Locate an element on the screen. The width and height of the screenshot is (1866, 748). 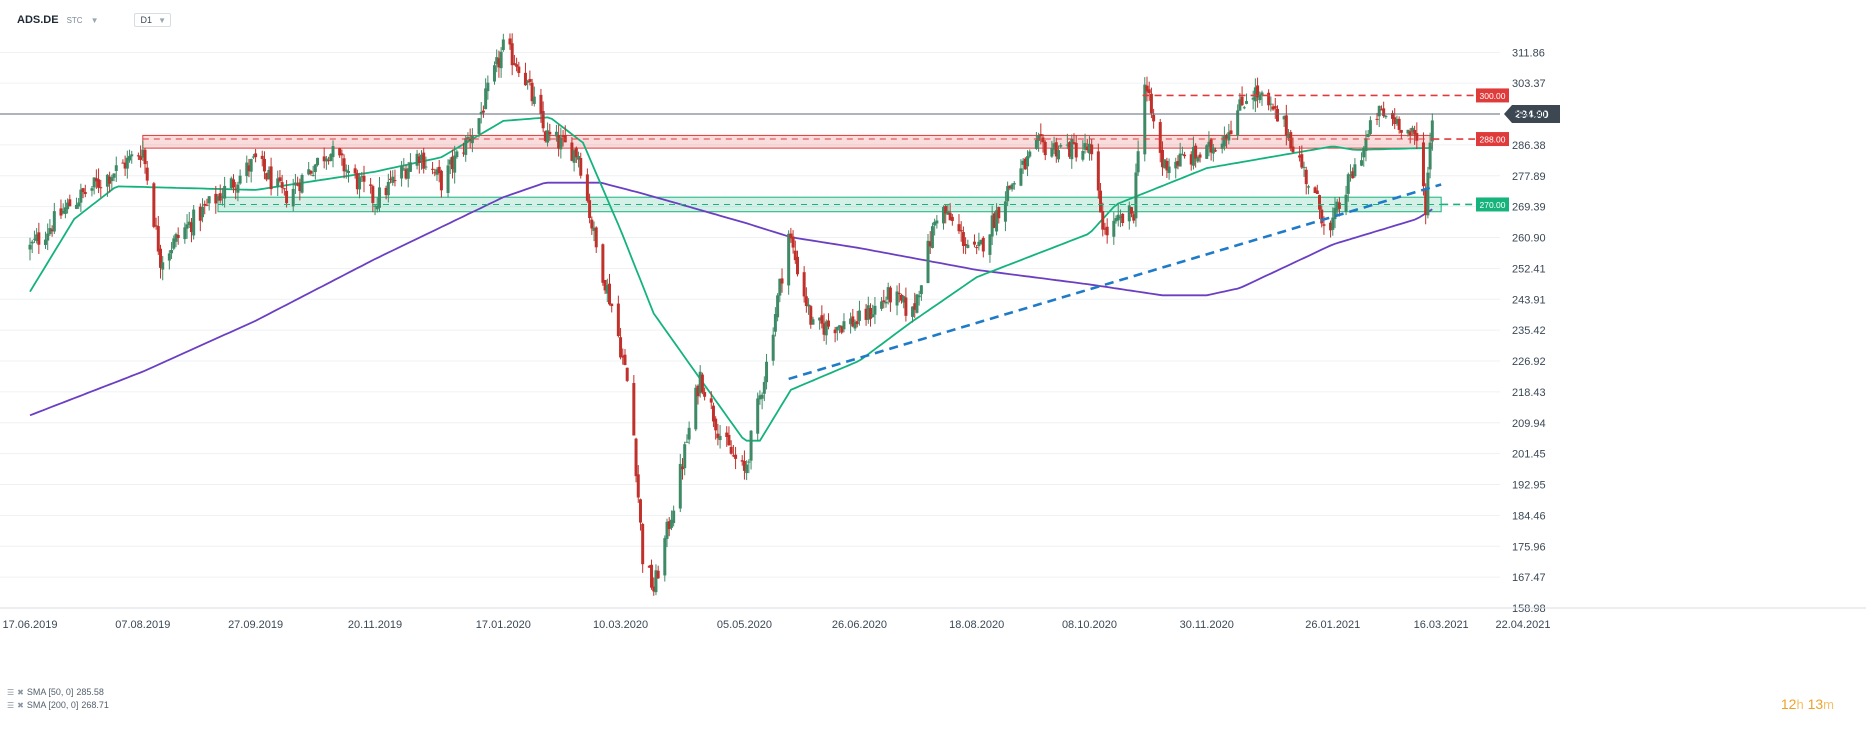
timeframe-select: D1 ▼ is located at coordinates (152, 20).